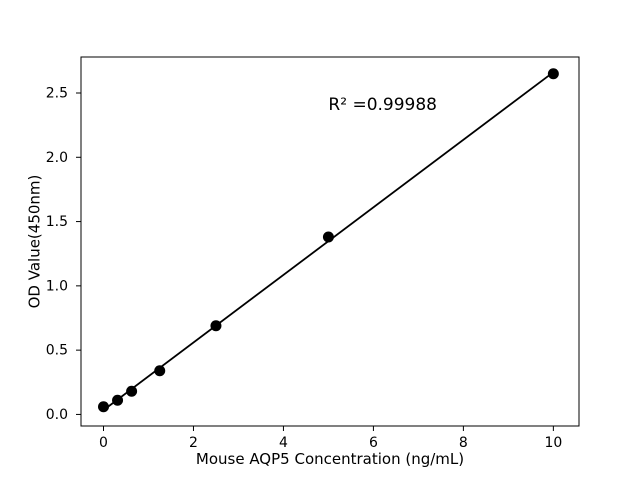  What do you see at coordinates (330, 459) in the screenshot?
I see `x-axis-label: Mouse AQP5 Concentration (ng/mL)` at bounding box center [330, 459].